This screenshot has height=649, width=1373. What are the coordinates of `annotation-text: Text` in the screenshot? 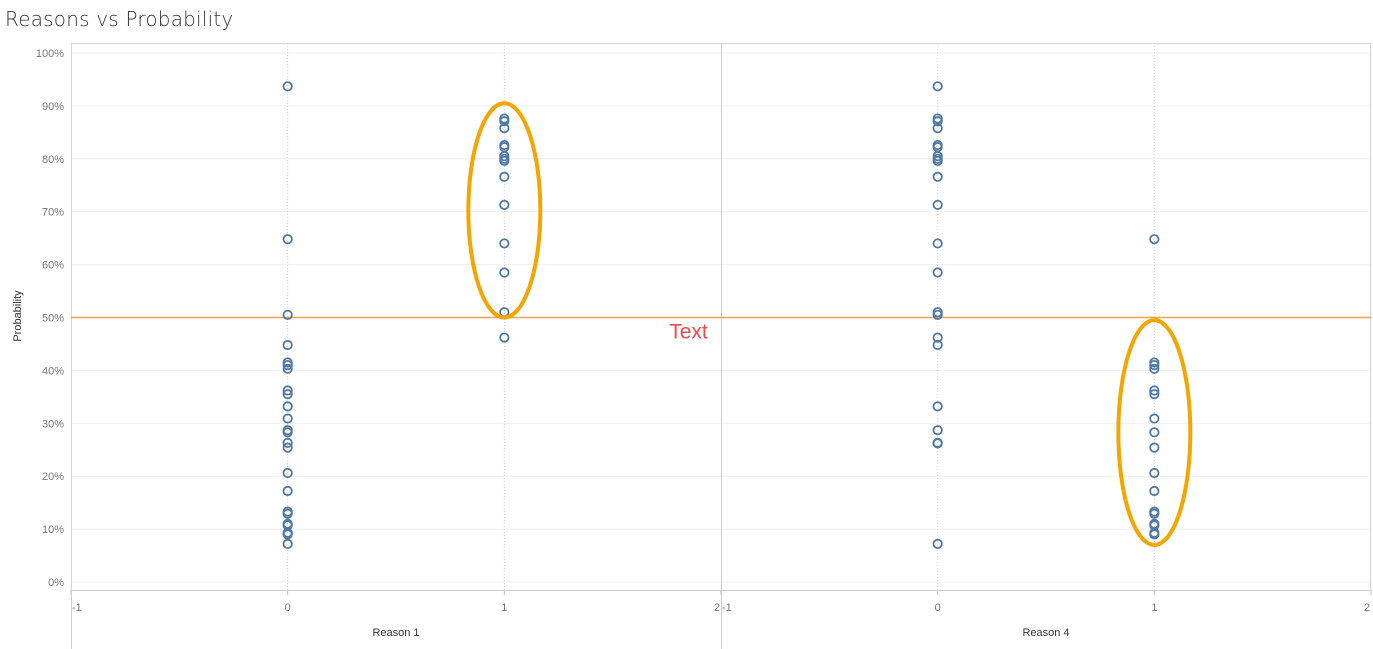 It's located at (688, 332).